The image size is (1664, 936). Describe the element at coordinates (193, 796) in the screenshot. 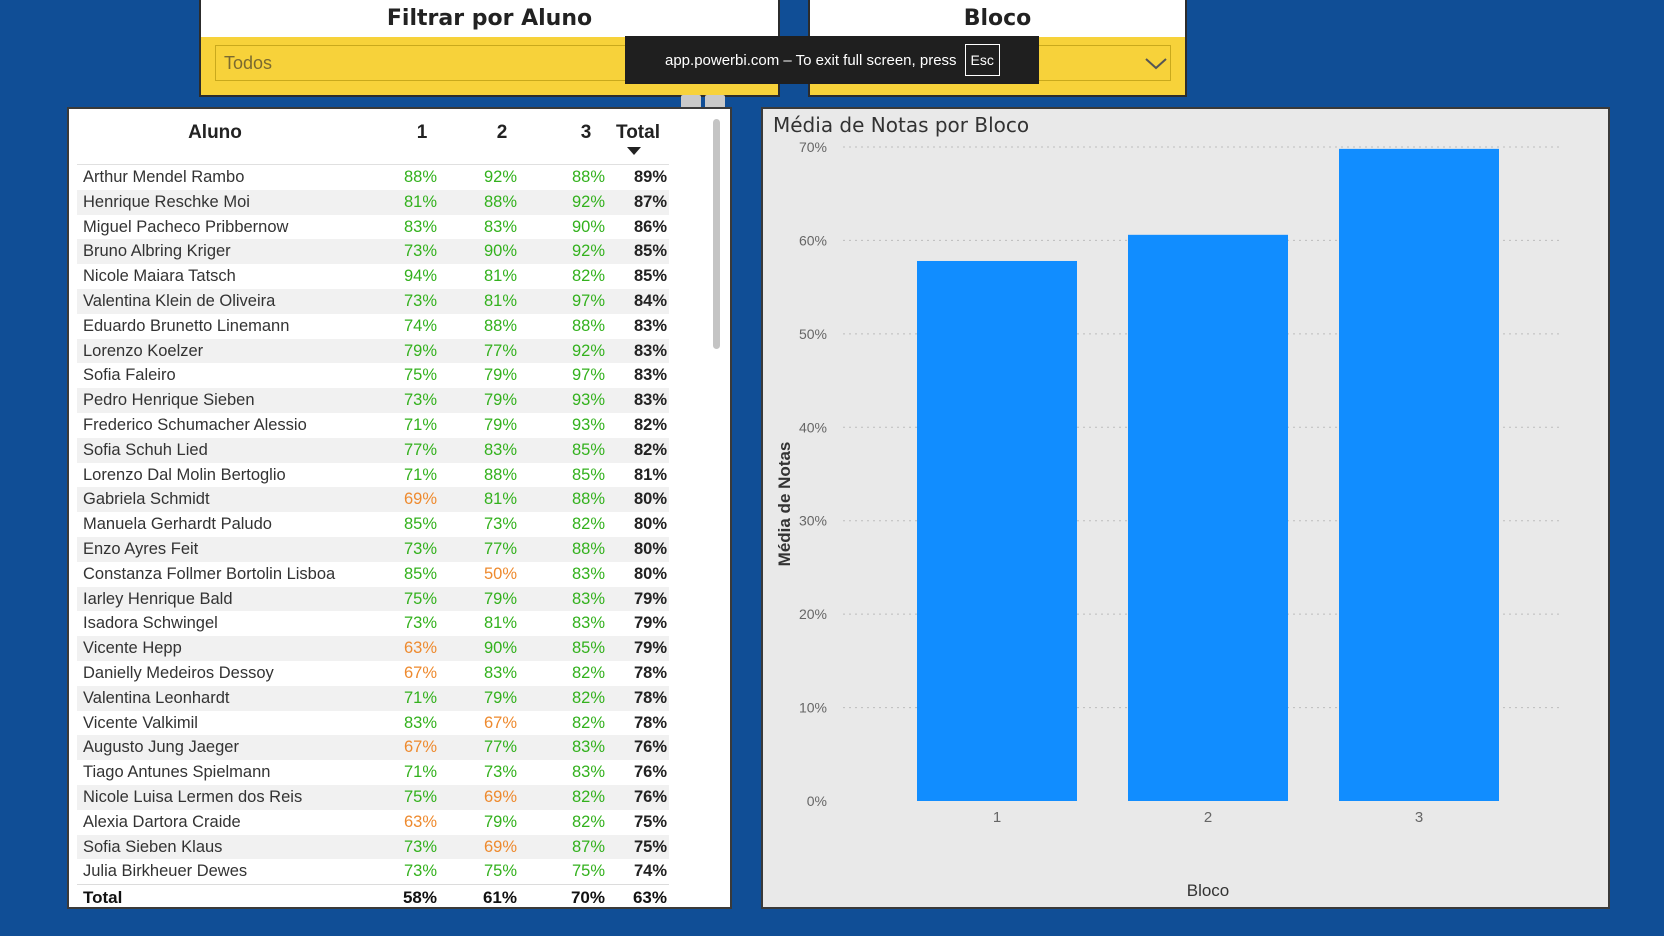

I see `cell-aluno: Nicole Luisa Lermen dos Reis` at that location.